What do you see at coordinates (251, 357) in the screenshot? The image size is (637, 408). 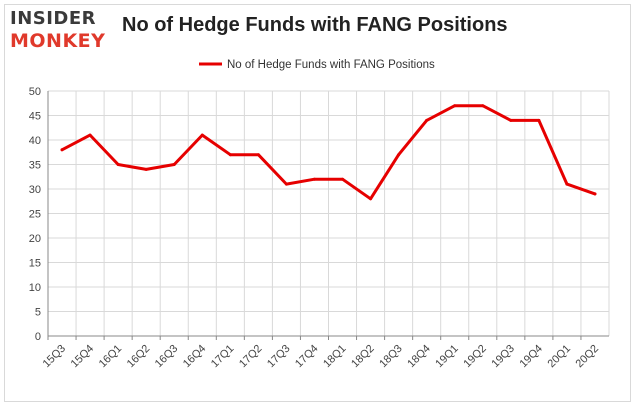 I see `x-tick-label: 17Q2` at bounding box center [251, 357].